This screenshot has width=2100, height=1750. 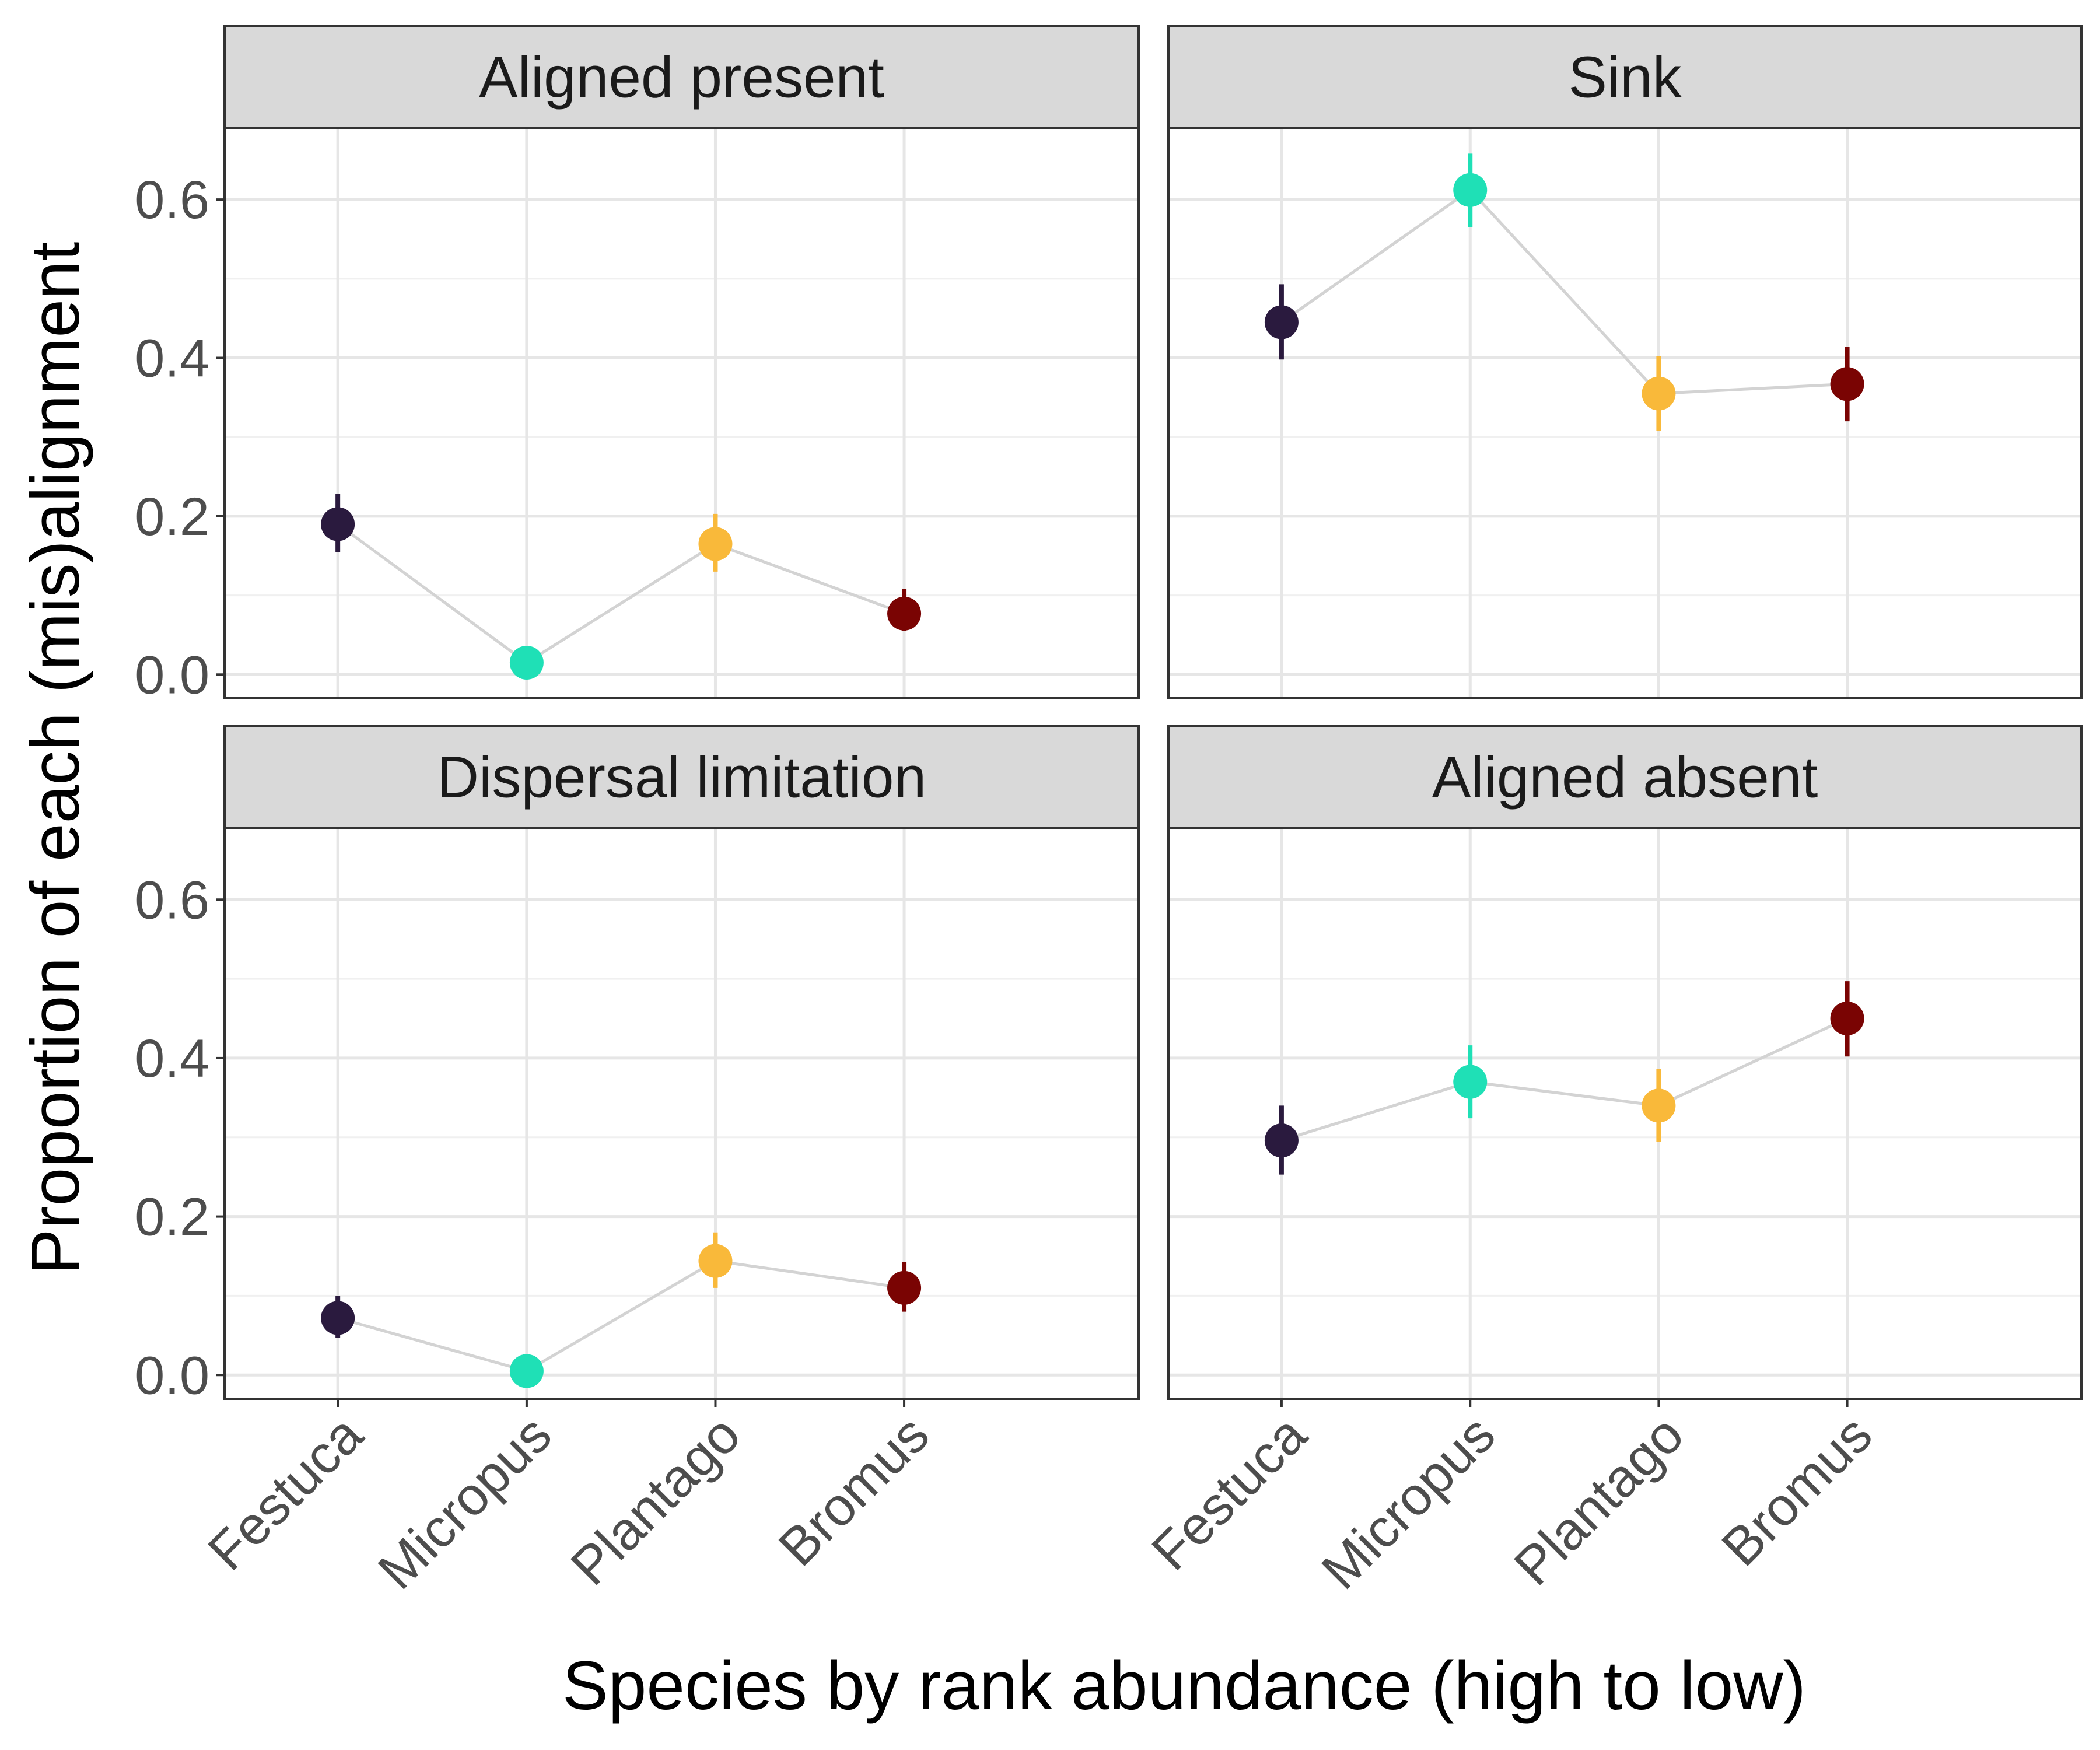 I want to click on facet-title: Aligned absent, so click(x=1625, y=778).